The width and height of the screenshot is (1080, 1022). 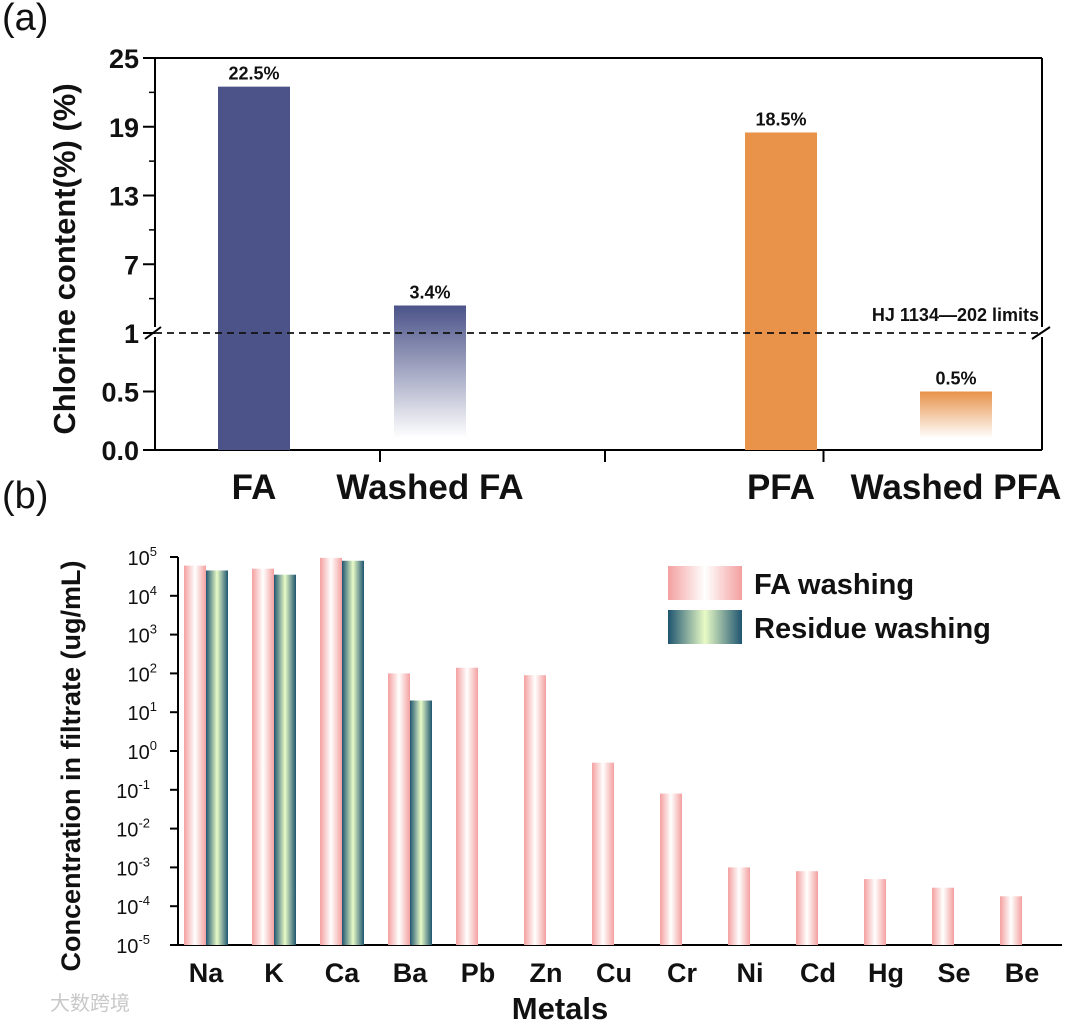 What do you see at coordinates (780, 119) in the screenshot?
I see `bar-value-label: 18.5%` at bounding box center [780, 119].